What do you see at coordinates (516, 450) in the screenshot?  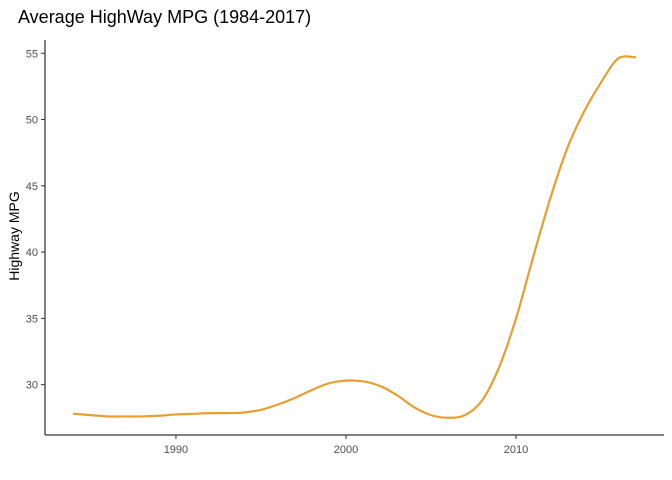 I see `x-tick-label: 2010` at bounding box center [516, 450].